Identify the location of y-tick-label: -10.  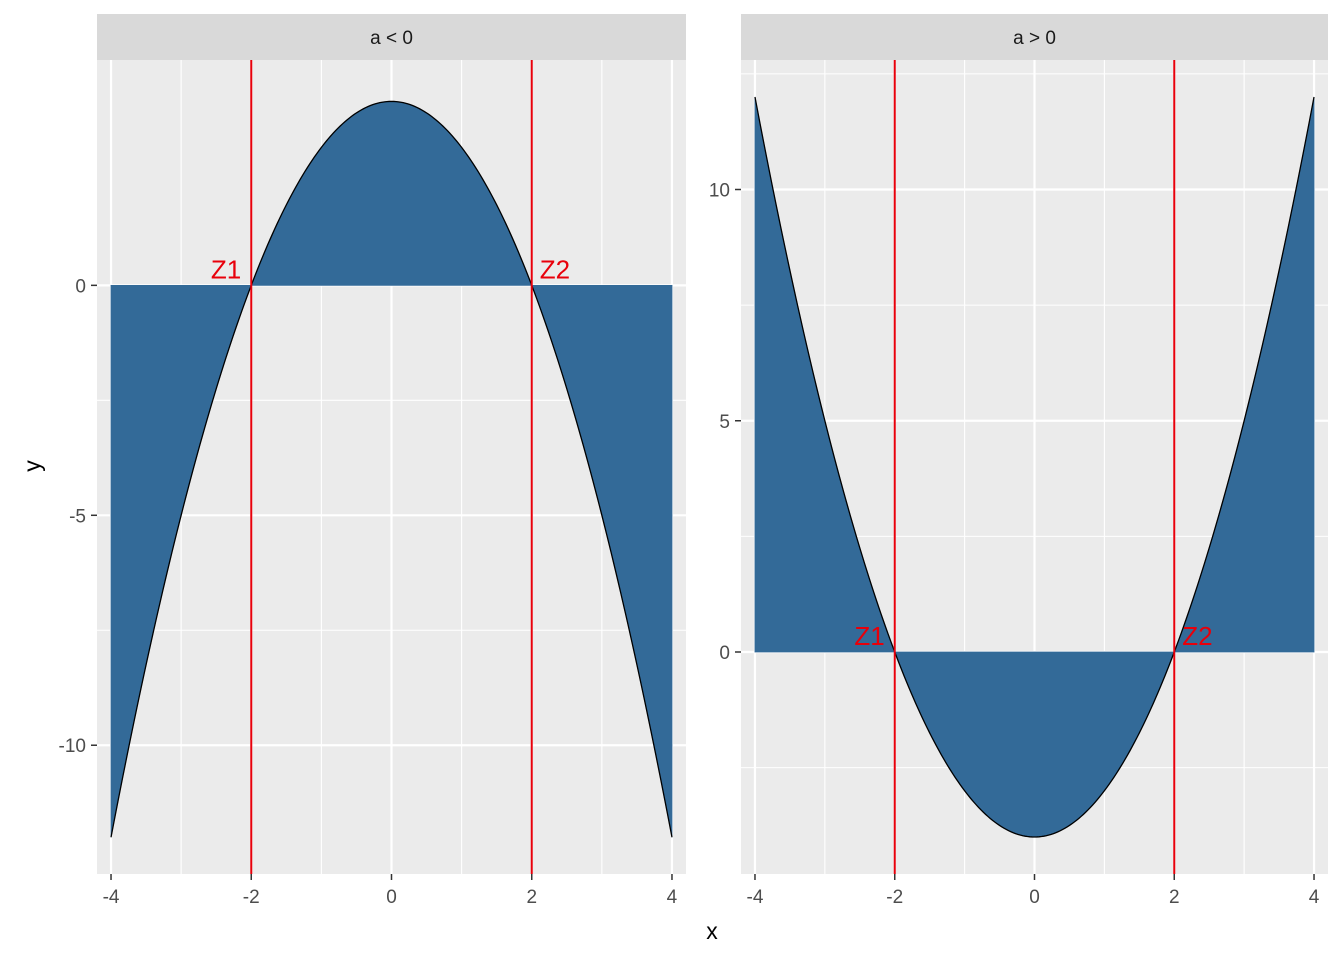
(72, 746).